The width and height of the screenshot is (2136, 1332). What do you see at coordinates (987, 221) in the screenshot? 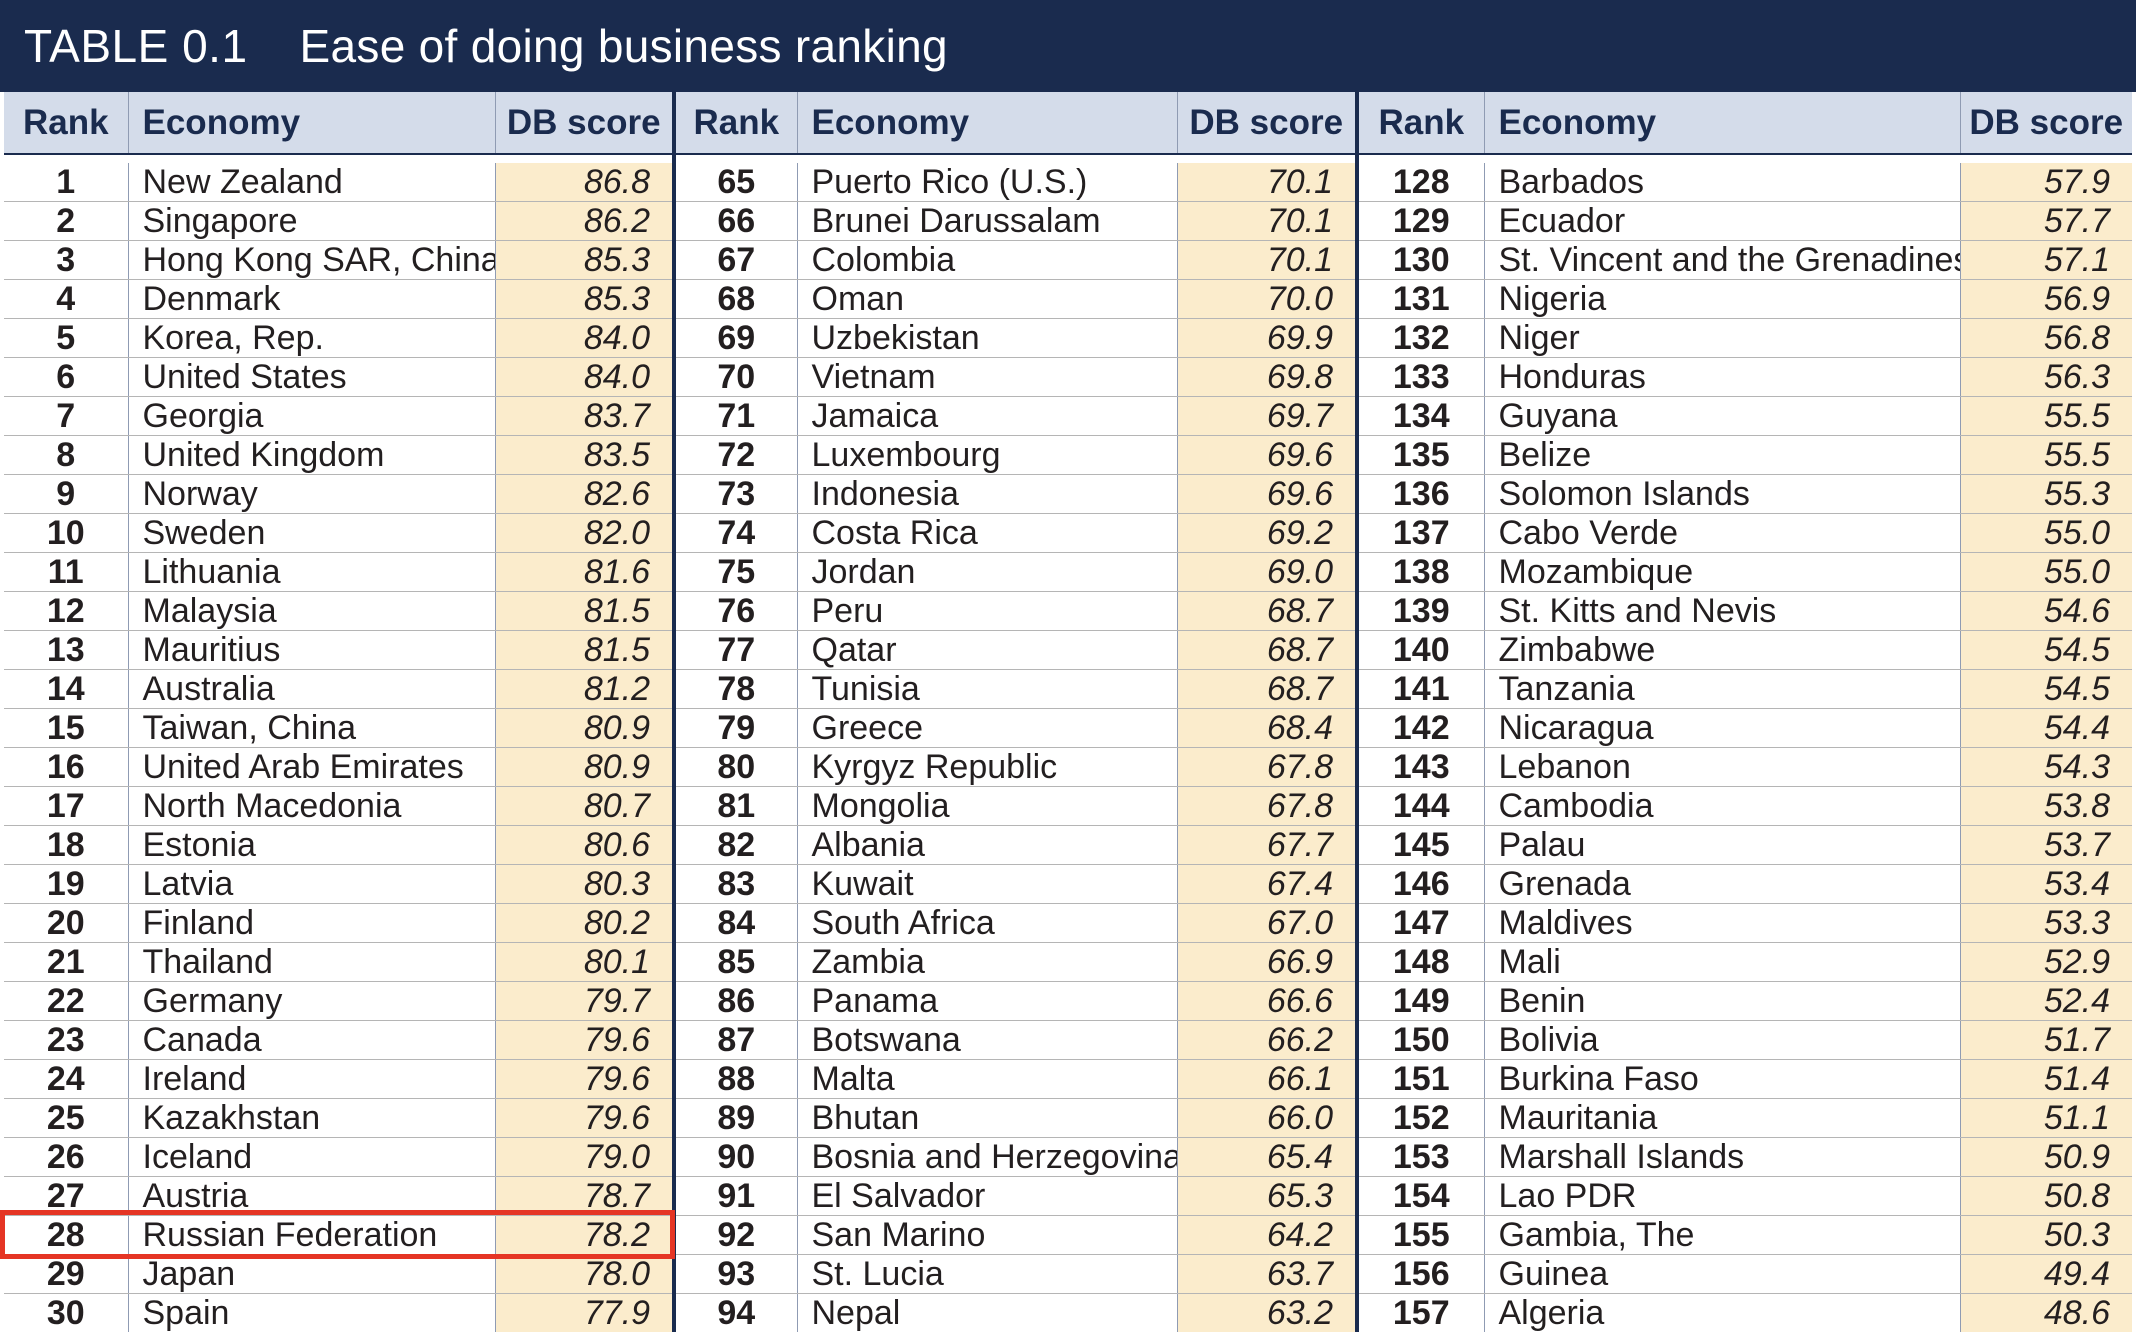
I see `economy-cell: Brunei Darussalam` at bounding box center [987, 221].